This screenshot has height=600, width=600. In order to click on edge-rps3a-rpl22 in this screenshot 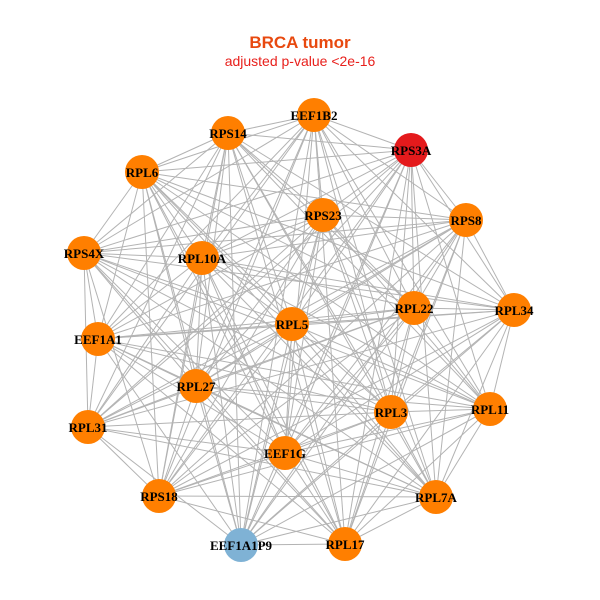, I will do `click(412, 229)`.